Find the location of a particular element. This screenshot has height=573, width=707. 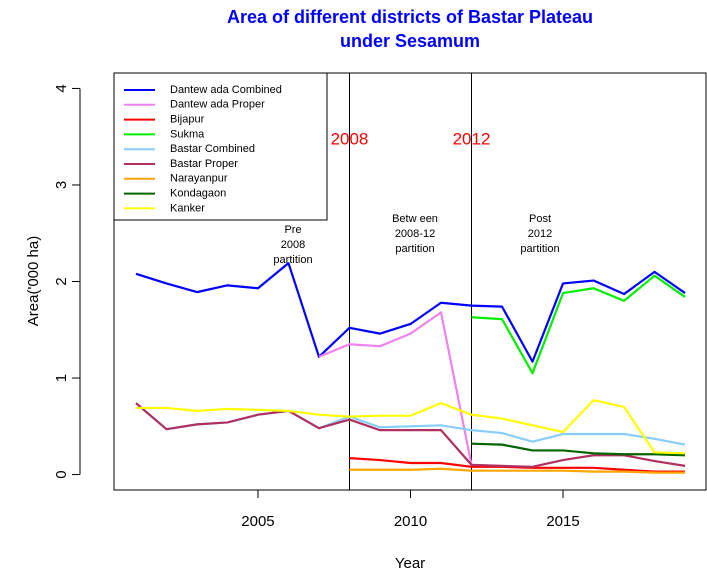

legend-label: Narayanpur is located at coordinates (199, 179).